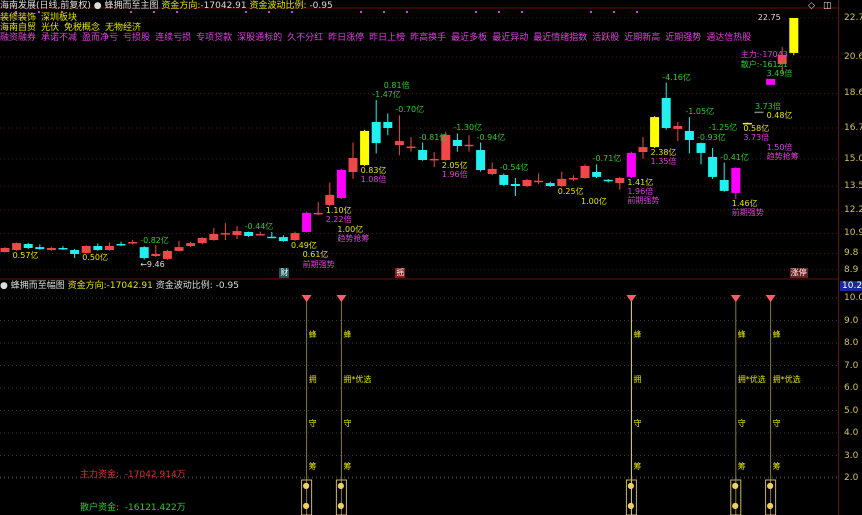 Image resolution: width=862 pixels, height=515 pixels. Describe the element at coordinates (18, 28) in the screenshot. I see `concept-tag: 海南自贸` at that location.